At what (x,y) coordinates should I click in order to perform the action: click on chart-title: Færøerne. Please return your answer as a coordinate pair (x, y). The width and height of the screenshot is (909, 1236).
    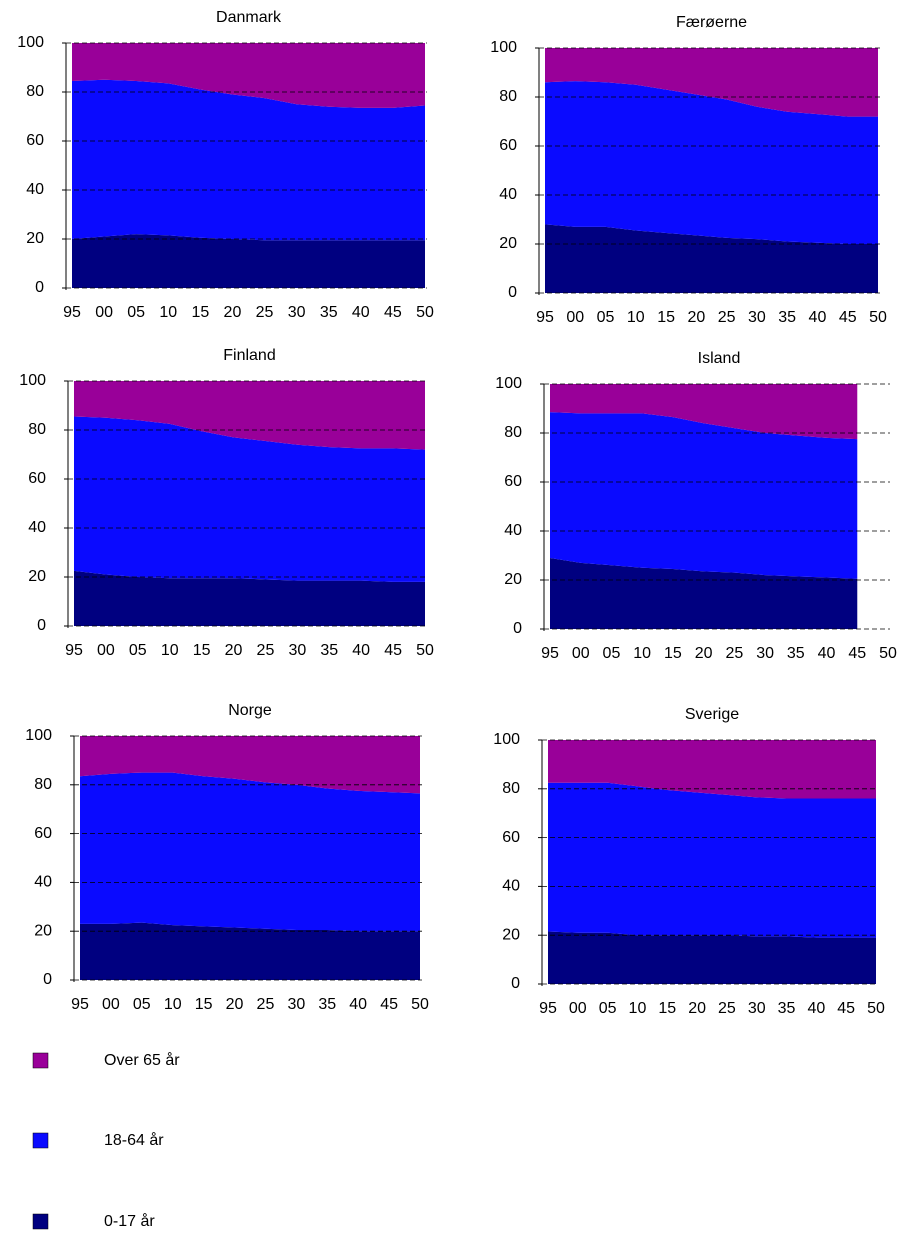
    Looking at the image, I should click on (711, 22).